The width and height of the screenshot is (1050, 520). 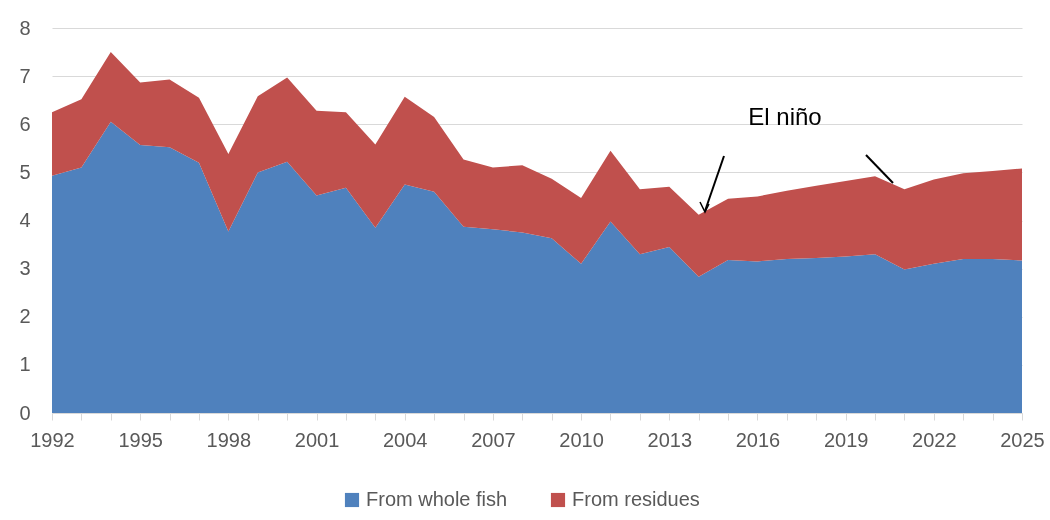 I want to click on x-tick-label: 2010, so click(x=581, y=439).